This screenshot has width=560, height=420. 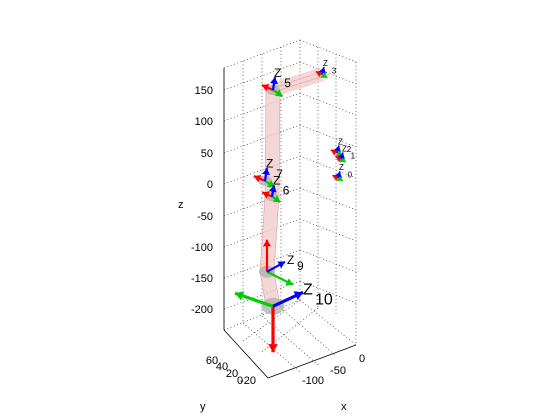 I want to click on frame-number-label: 0, so click(x=350, y=174).